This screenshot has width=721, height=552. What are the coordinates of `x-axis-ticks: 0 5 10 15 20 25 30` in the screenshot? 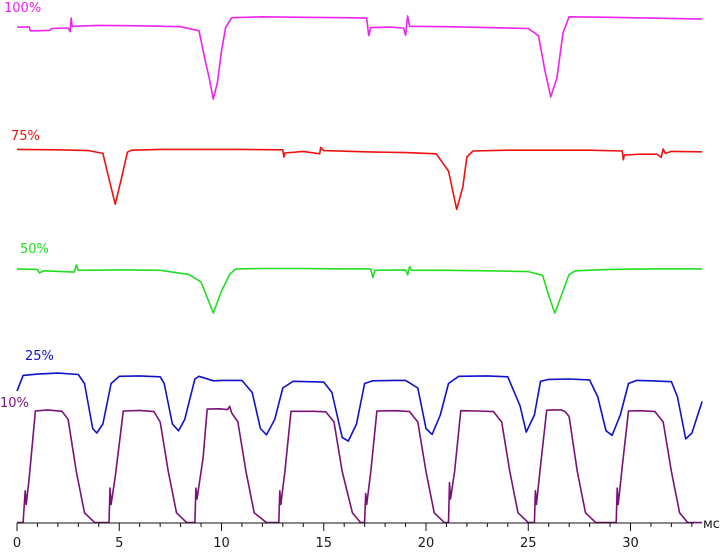 It's located at (353, 537).